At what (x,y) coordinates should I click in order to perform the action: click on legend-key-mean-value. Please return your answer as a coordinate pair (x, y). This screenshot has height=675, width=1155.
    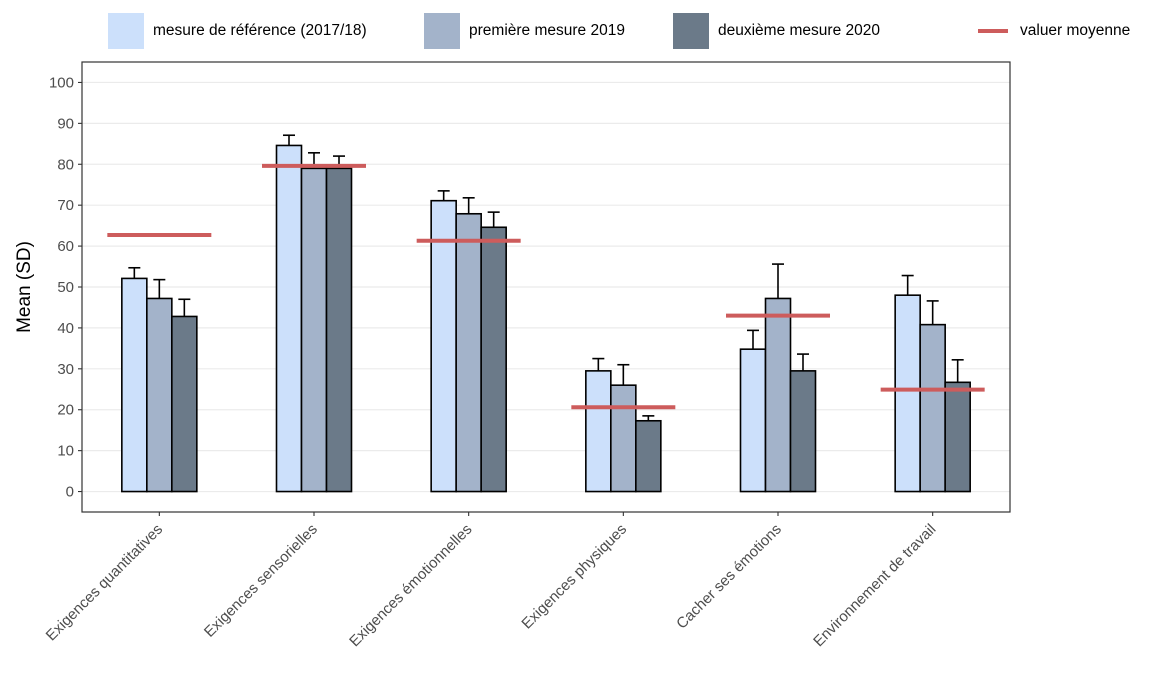
    Looking at the image, I should click on (993, 31).